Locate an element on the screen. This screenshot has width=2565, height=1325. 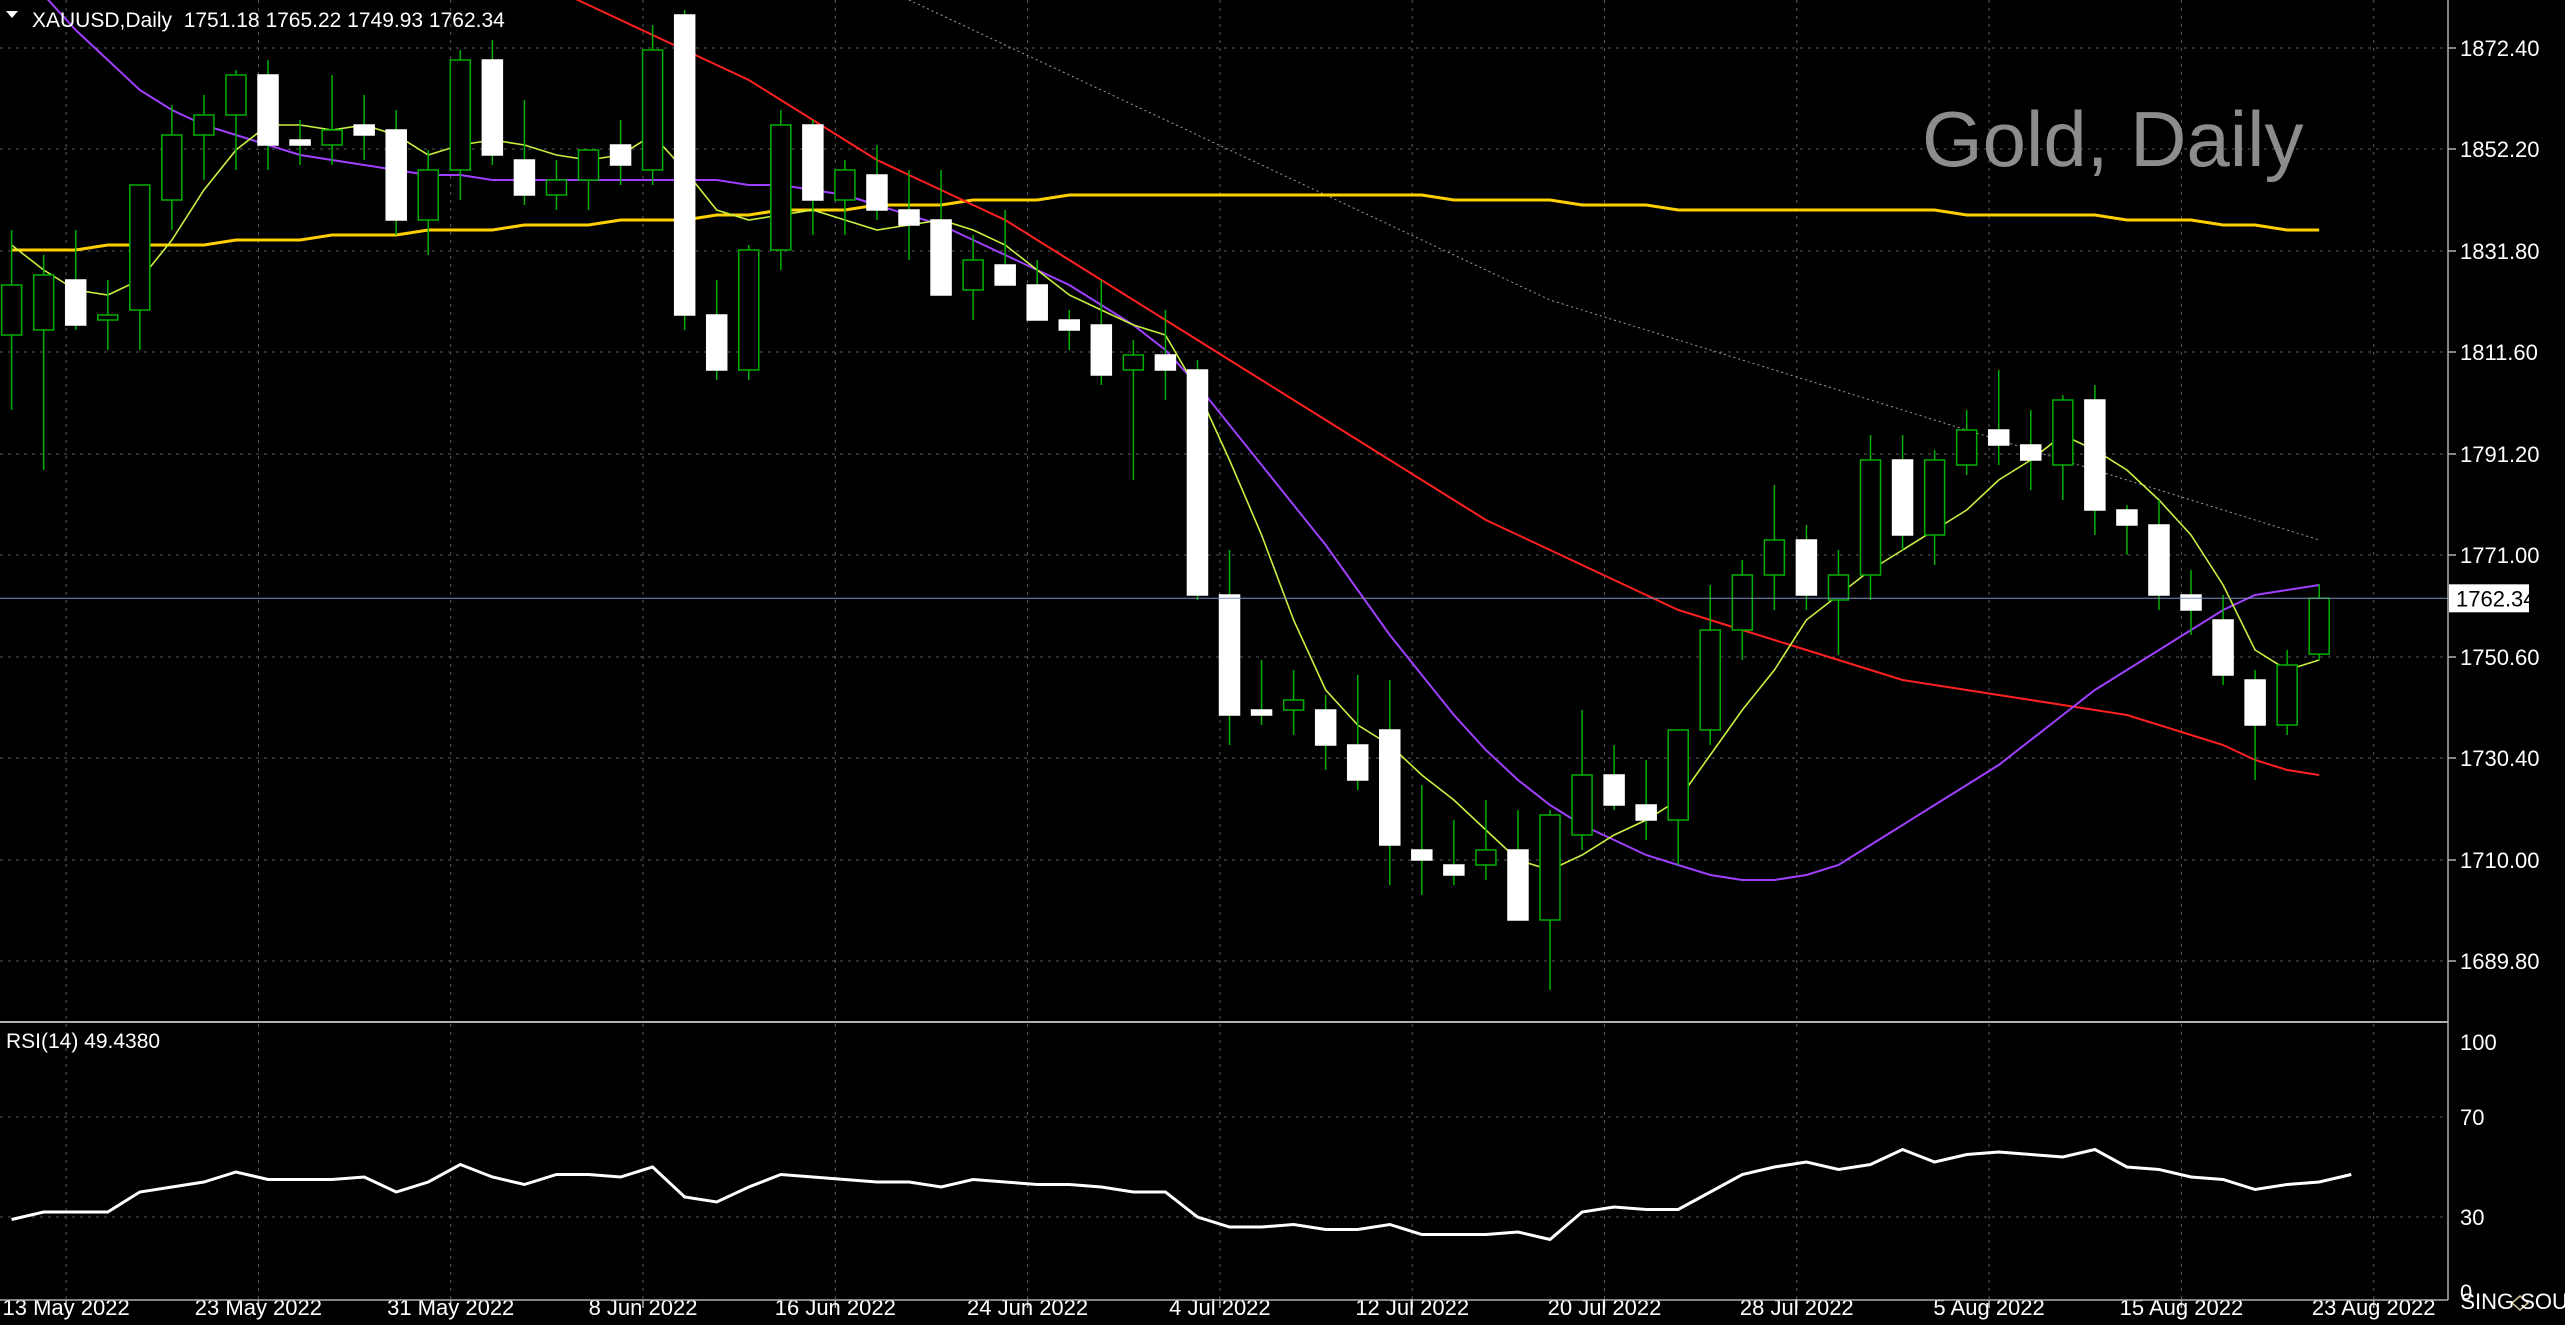
current-price-label: 1762.34 is located at coordinates (2496, 598).